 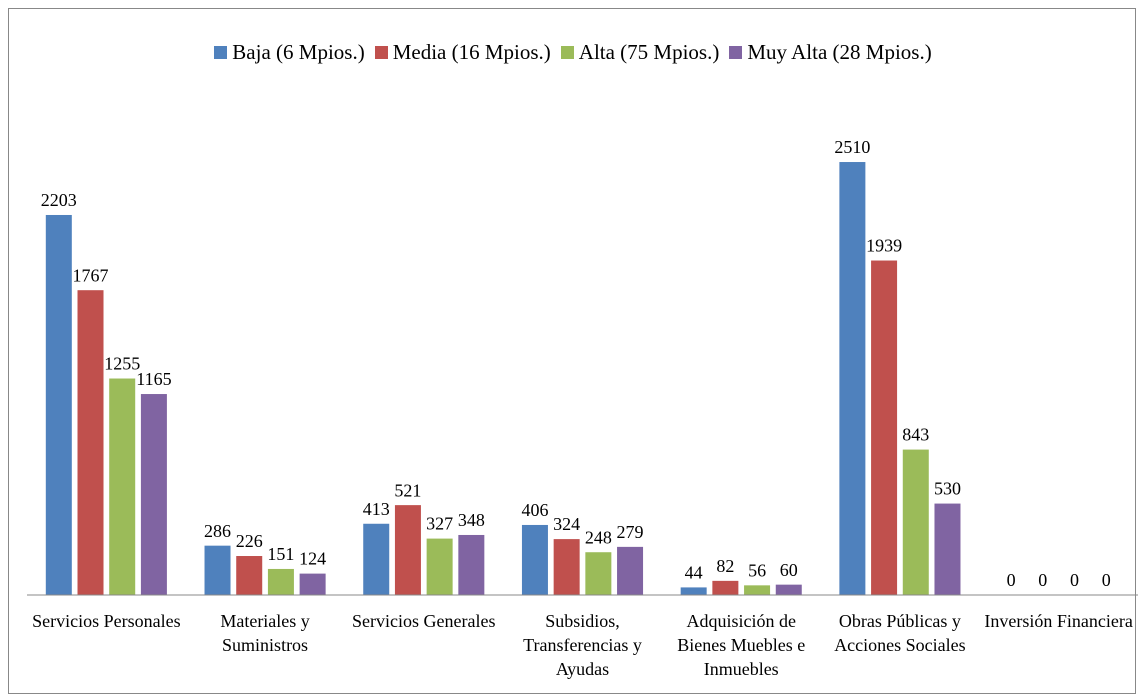 What do you see at coordinates (298, 52) in the screenshot?
I see `legend-label: Baja (6 Mpios.)` at bounding box center [298, 52].